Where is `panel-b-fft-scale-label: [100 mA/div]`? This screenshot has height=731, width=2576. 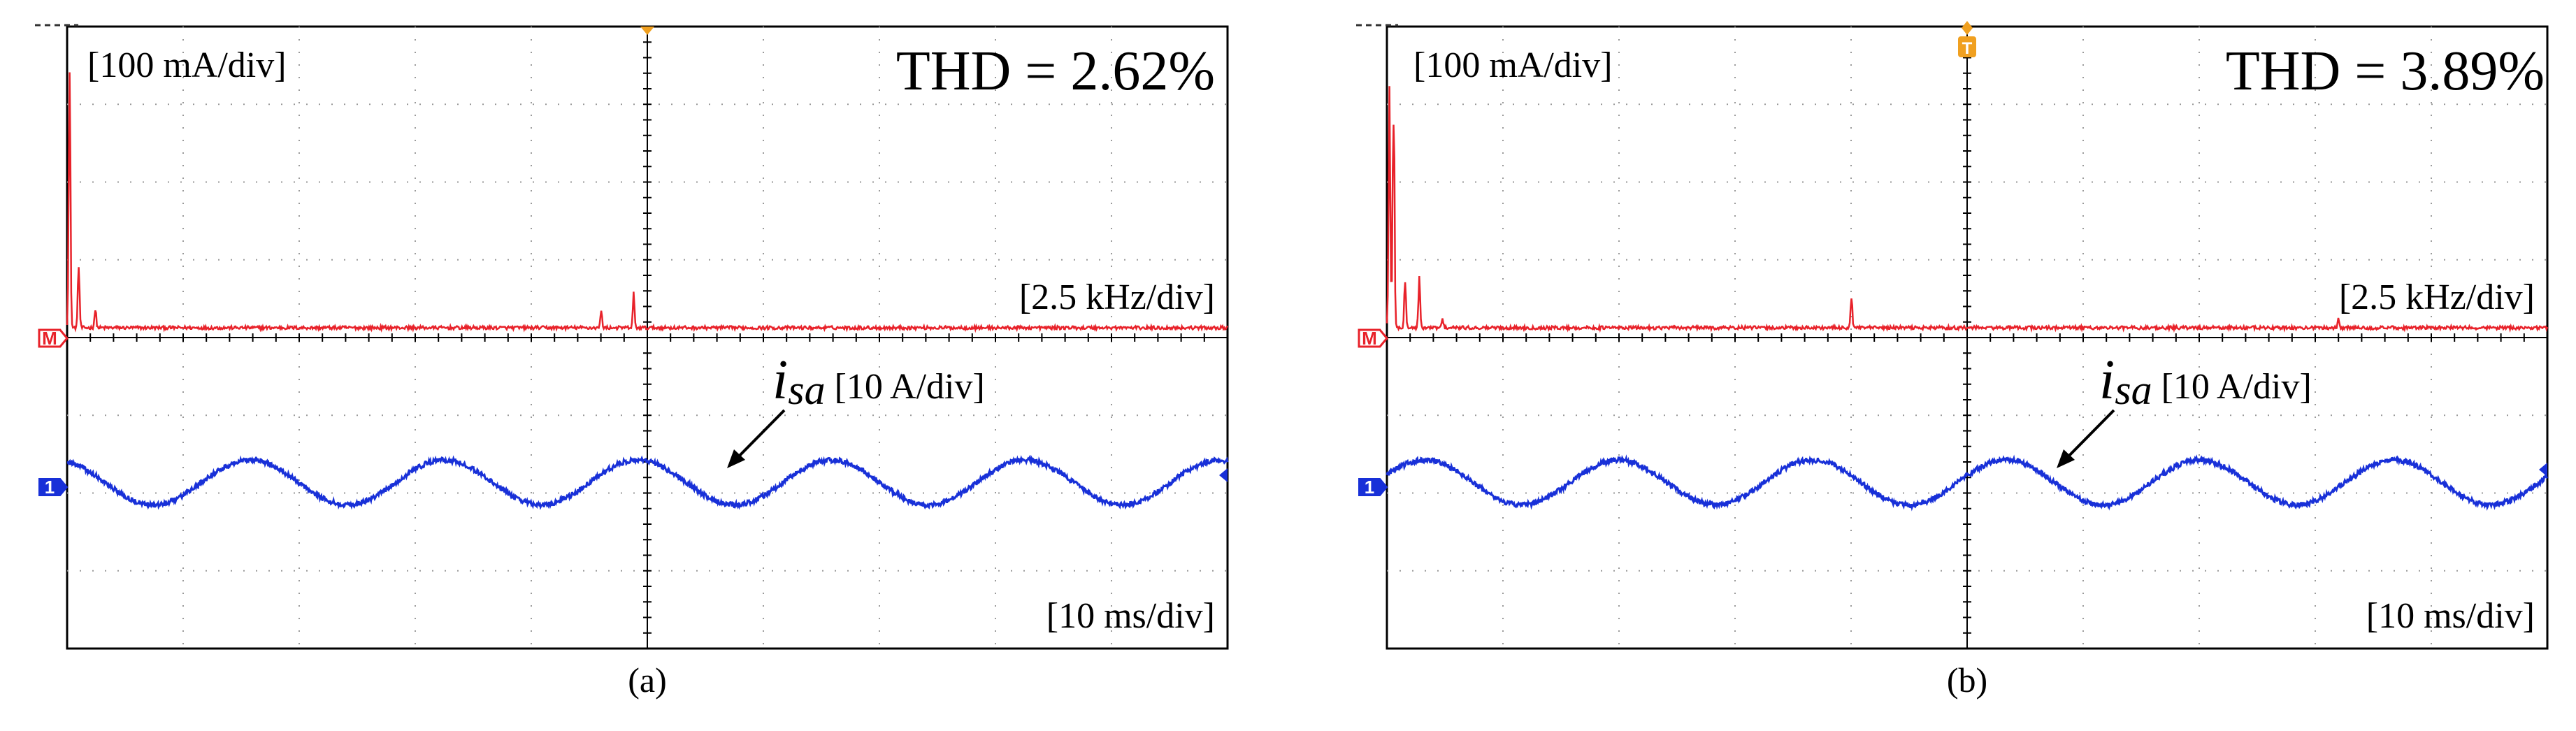 panel-b-fft-scale-label: [100 mA/div] is located at coordinates (1513, 65).